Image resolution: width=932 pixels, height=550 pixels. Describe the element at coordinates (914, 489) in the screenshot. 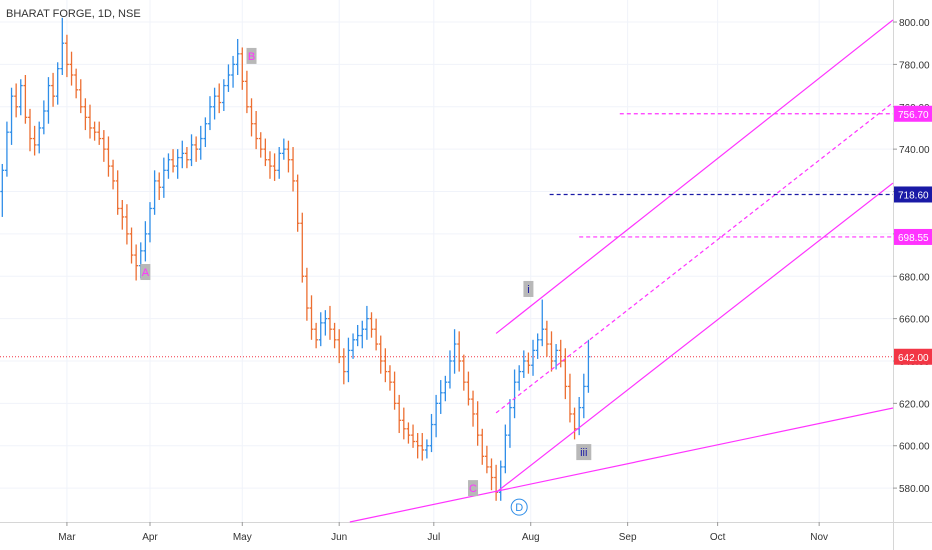

I see `y-tick-label: 580.00` at that location.